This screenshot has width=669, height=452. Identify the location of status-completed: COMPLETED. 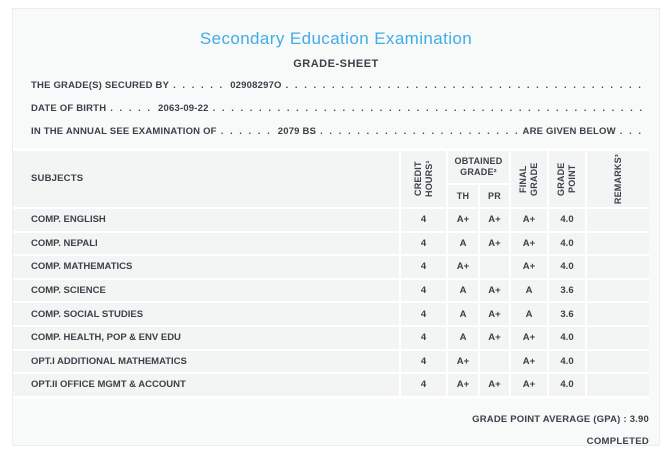
(617, 441).